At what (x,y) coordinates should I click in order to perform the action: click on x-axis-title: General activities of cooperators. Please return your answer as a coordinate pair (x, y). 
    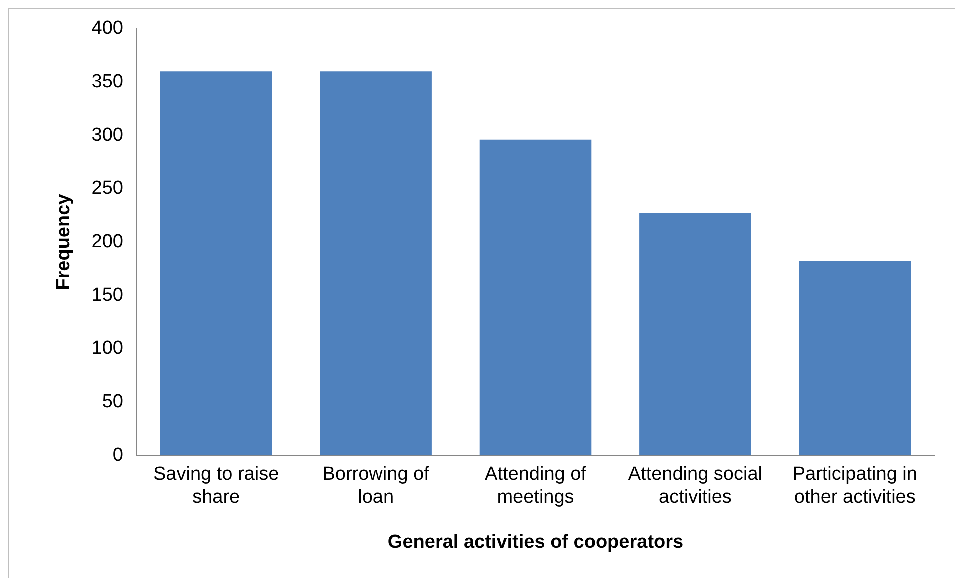
    Looking at the image, I should click on (536, 542).